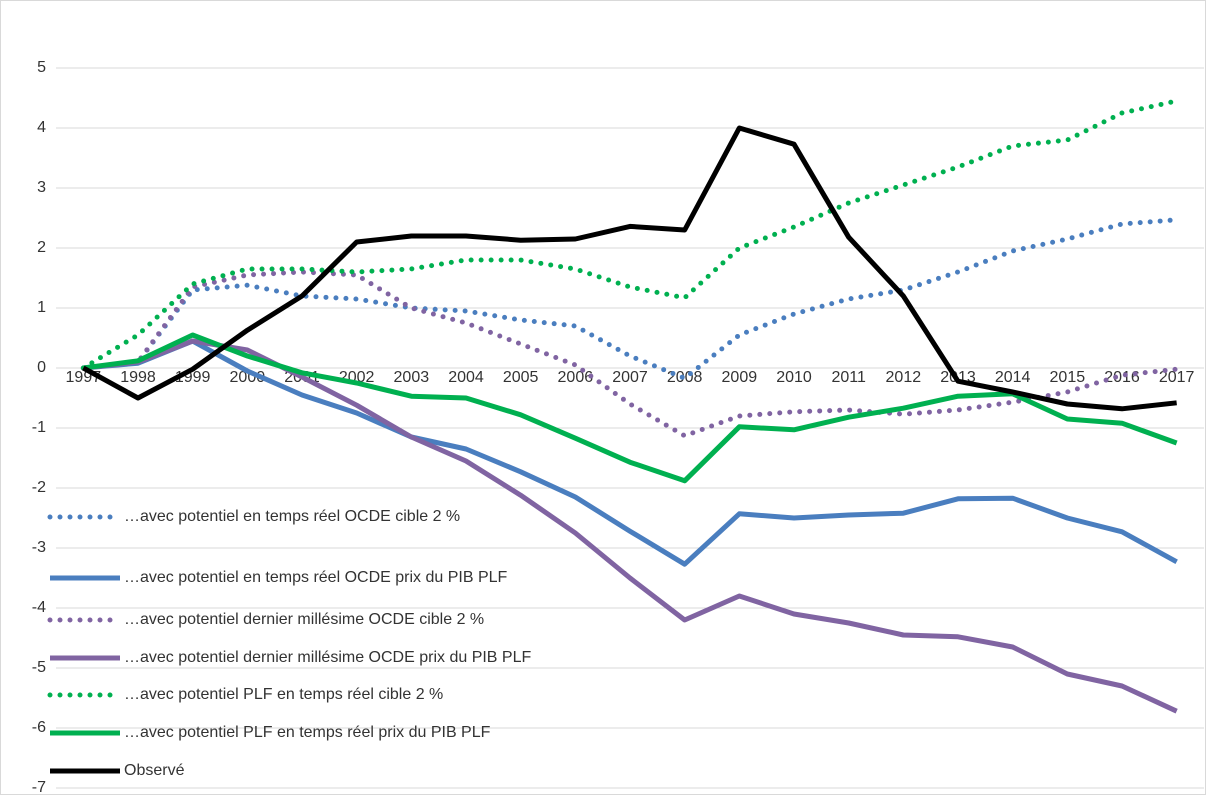  What do you see at coordinates (466, 377) in the screenshot?
I see `x-tick-label: 2004` at bounding box center [466, 377].